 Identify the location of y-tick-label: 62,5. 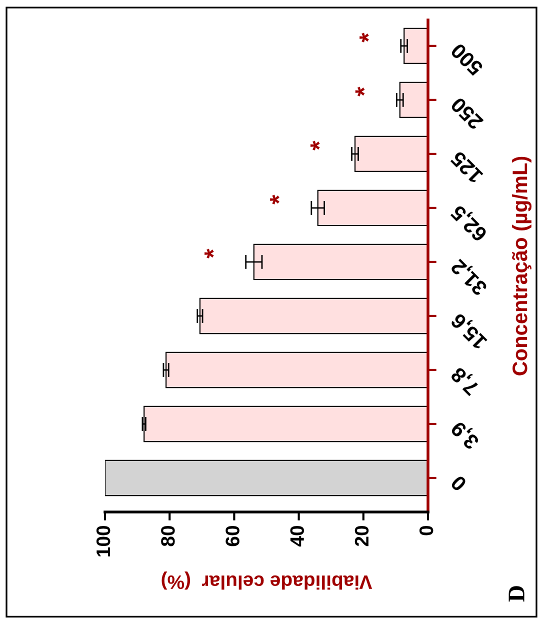
(470, 222).